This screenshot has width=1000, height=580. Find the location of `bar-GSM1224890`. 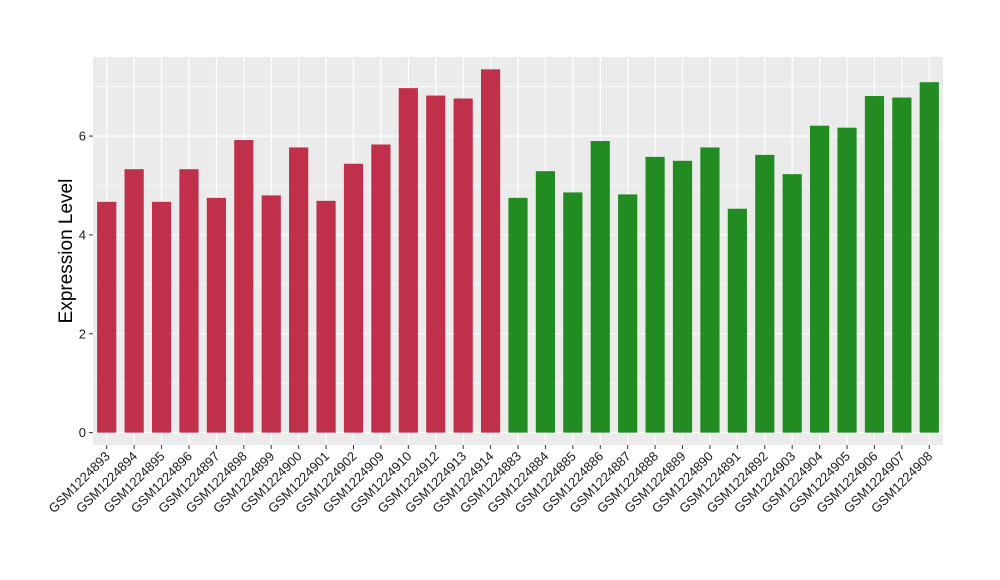

bar-GSM1224890 is located at coordinates (710, 290).